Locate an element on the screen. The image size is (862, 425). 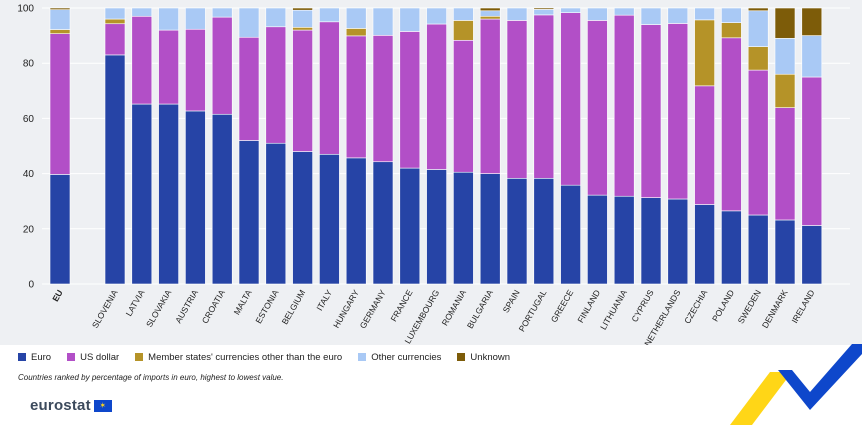
eurostat-logo: eurostat ✶ is located at coordinates (71, 405).